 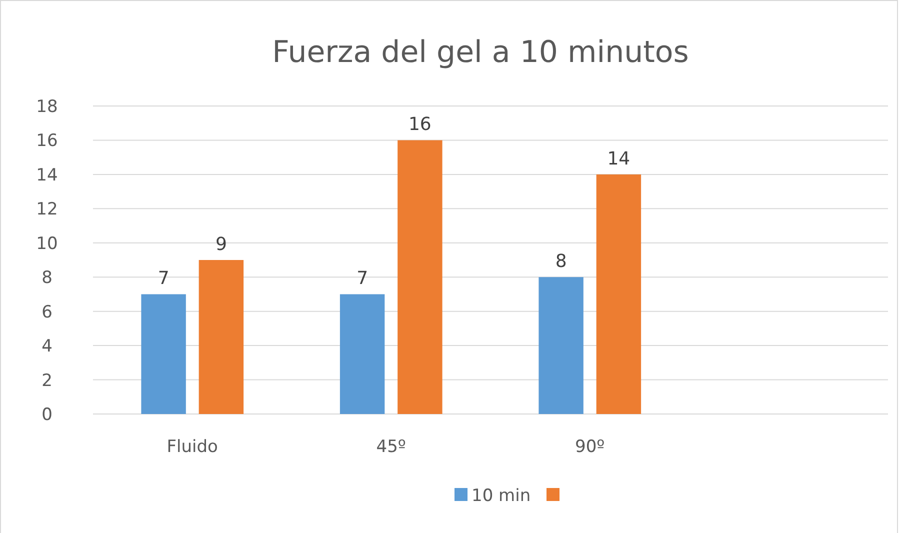 What do you see at coordinates (47, 175) in the screenshot?
I see `y-tick-label: 14` at bounding box center [47, 175].